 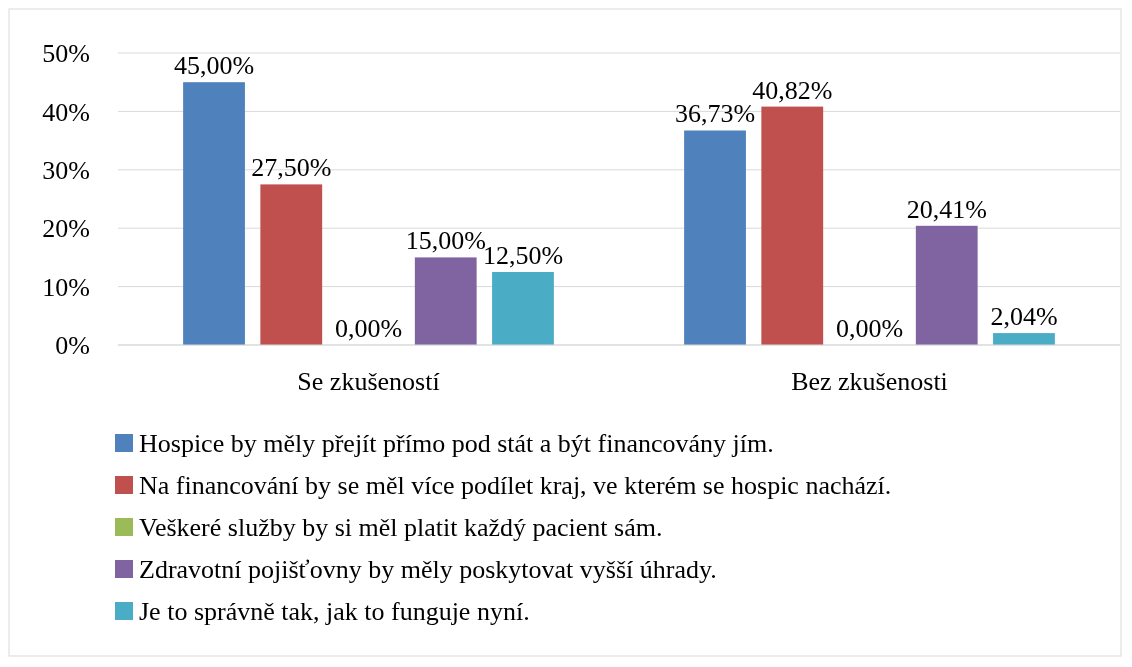 What do you see at coordinates (214, 66) in the screenshot?
I see `data-label: 45,00%` at bounding box center [214, 66].